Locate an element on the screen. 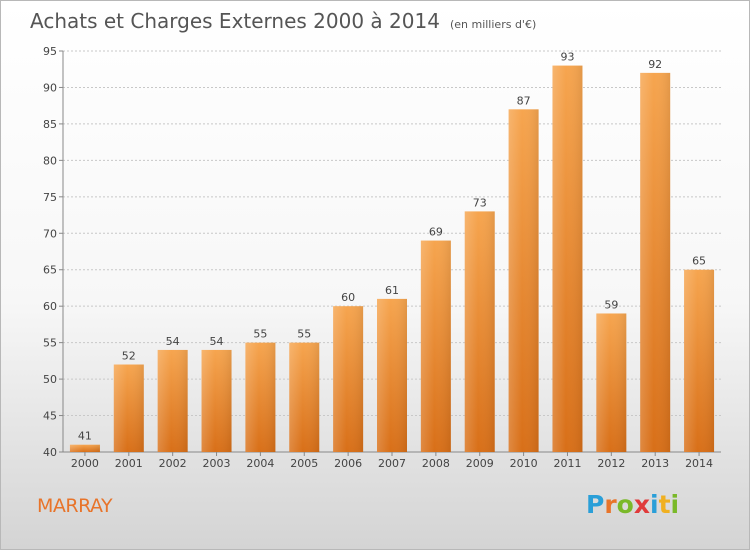 The height and width of the screenshot is (550, 750). x-tick-label: 2006 is located at coordinates (348, 463).